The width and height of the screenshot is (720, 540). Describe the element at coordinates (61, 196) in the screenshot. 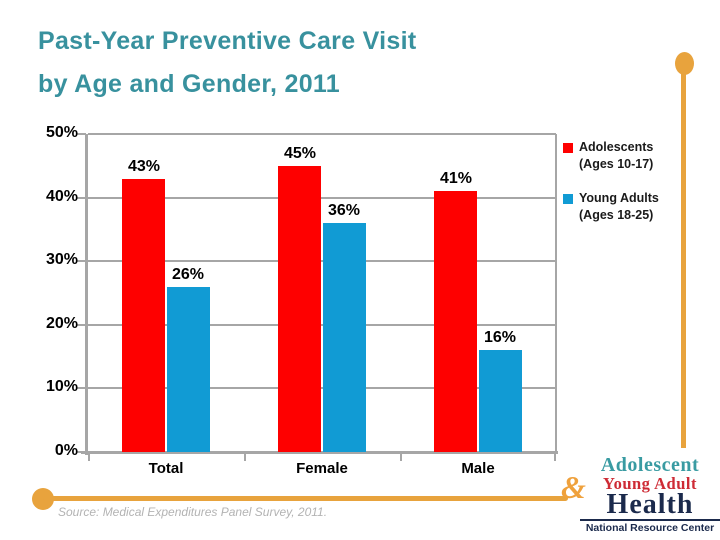

I see `y-axis-label-40: 40%` at that location.